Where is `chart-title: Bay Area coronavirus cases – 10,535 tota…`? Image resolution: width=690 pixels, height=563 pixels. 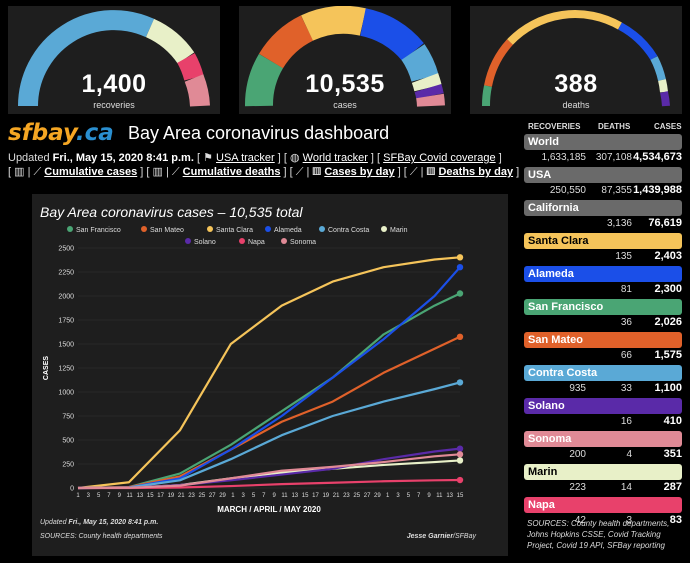 chart-title: Bay Area coronavirus cases – 10,535 tota… is located at coordinates (171, 212).